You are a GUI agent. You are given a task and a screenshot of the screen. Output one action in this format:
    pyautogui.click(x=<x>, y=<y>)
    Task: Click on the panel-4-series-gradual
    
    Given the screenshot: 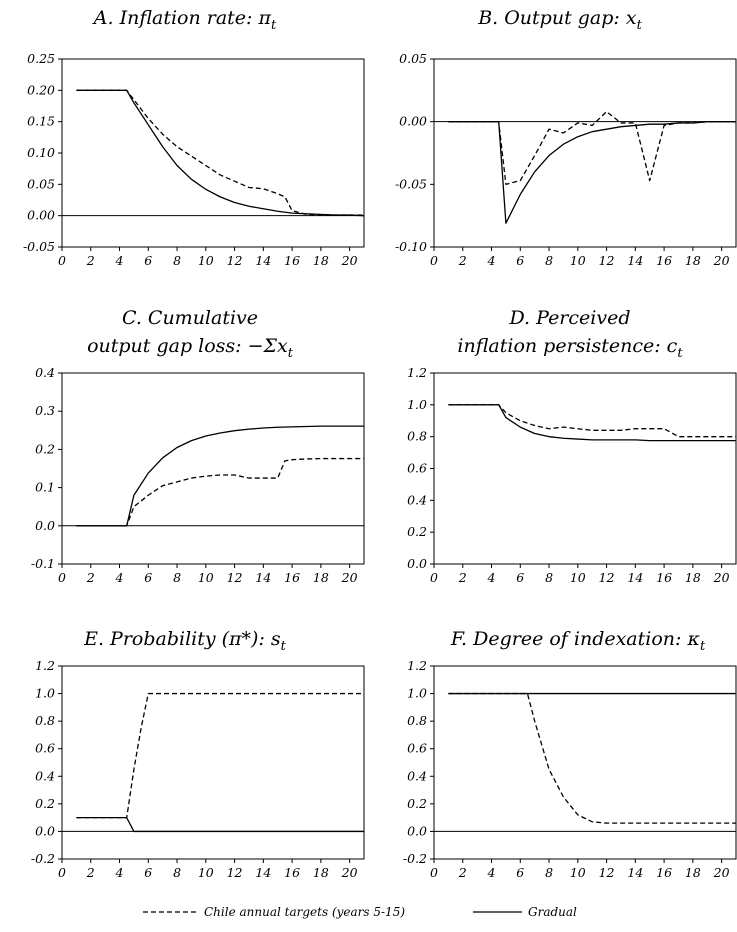 What is the action you would take?
    pyautogui.click(x=592, y=423)
    